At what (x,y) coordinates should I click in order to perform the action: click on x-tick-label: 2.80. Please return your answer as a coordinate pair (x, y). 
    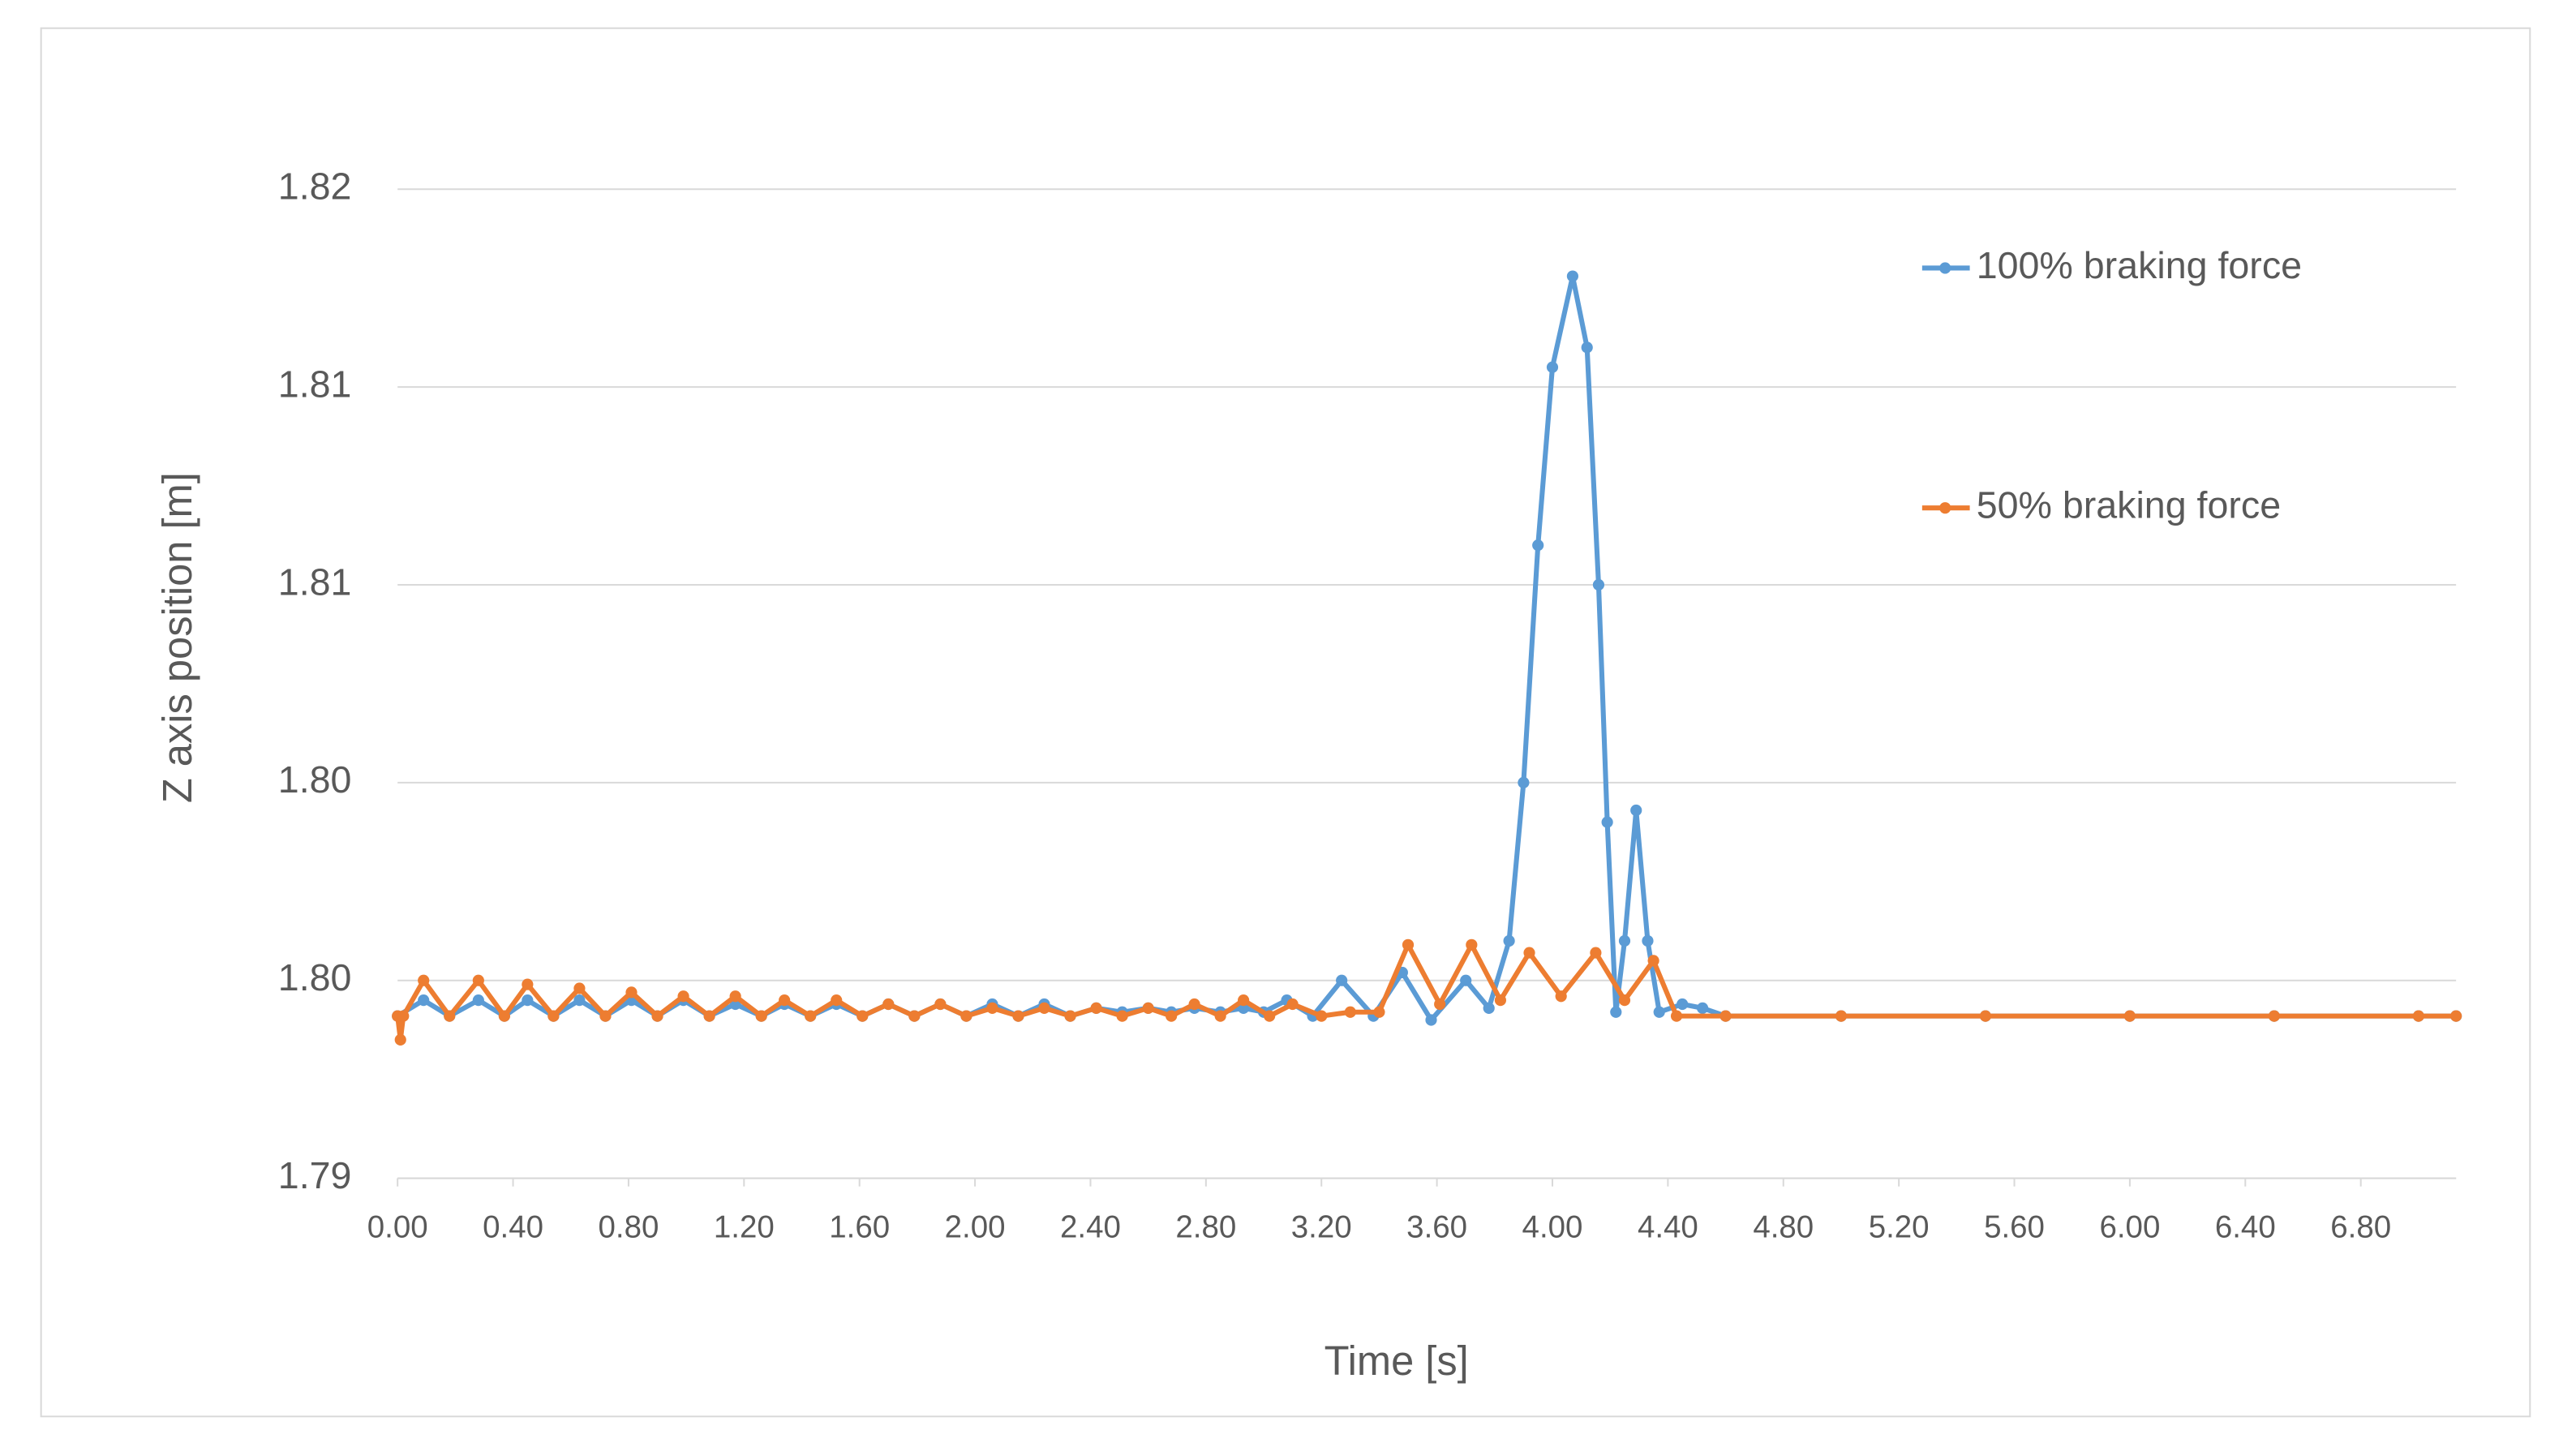
    Looking at the image, I should click on (1205, 1227).